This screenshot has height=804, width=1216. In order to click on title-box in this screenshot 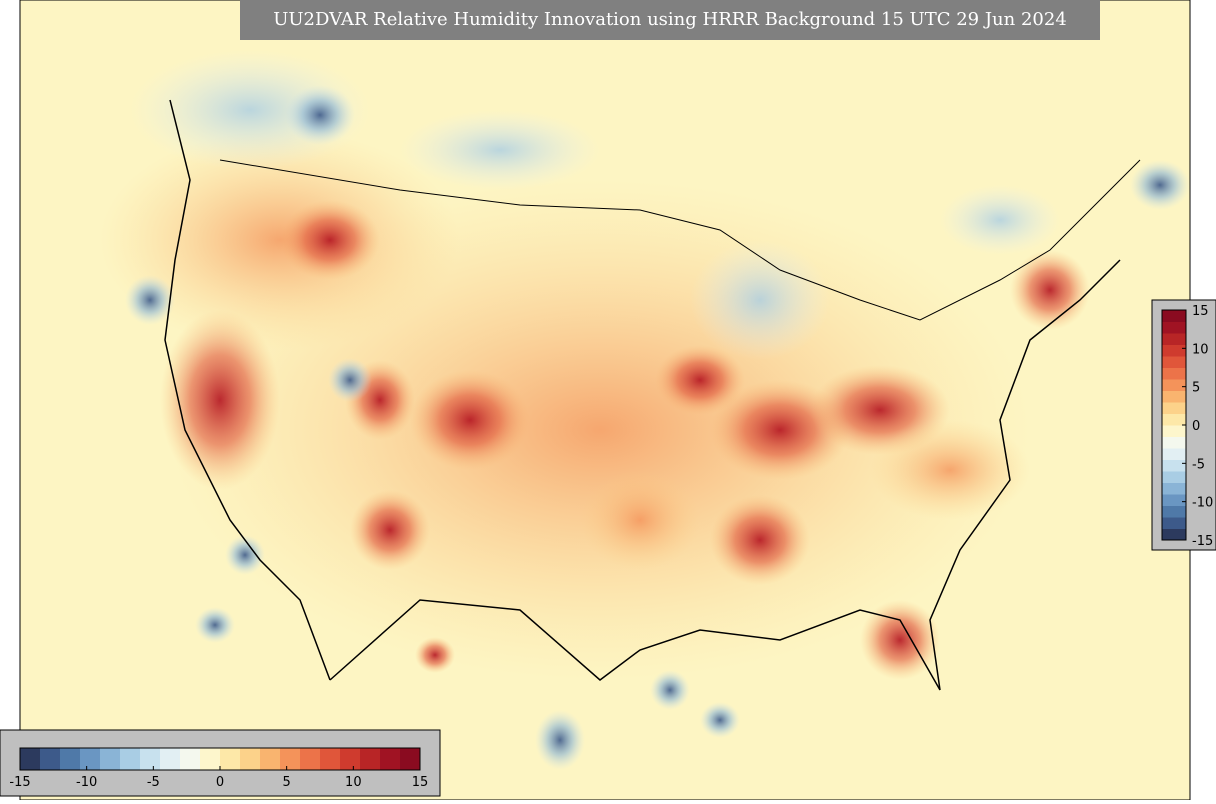, I will do `click(670, 20)`.